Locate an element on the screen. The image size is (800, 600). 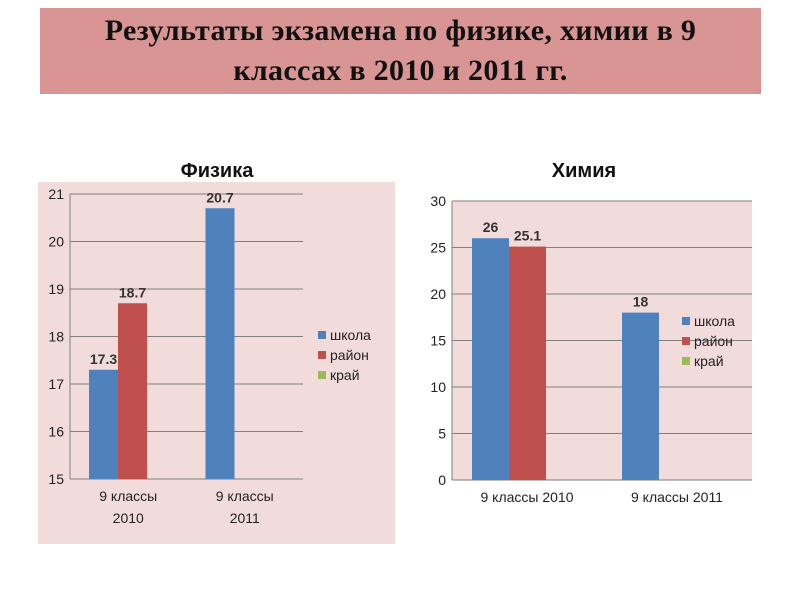
physics-xtick-label: 9 классы 2011 is located at coordinates (245, 507).